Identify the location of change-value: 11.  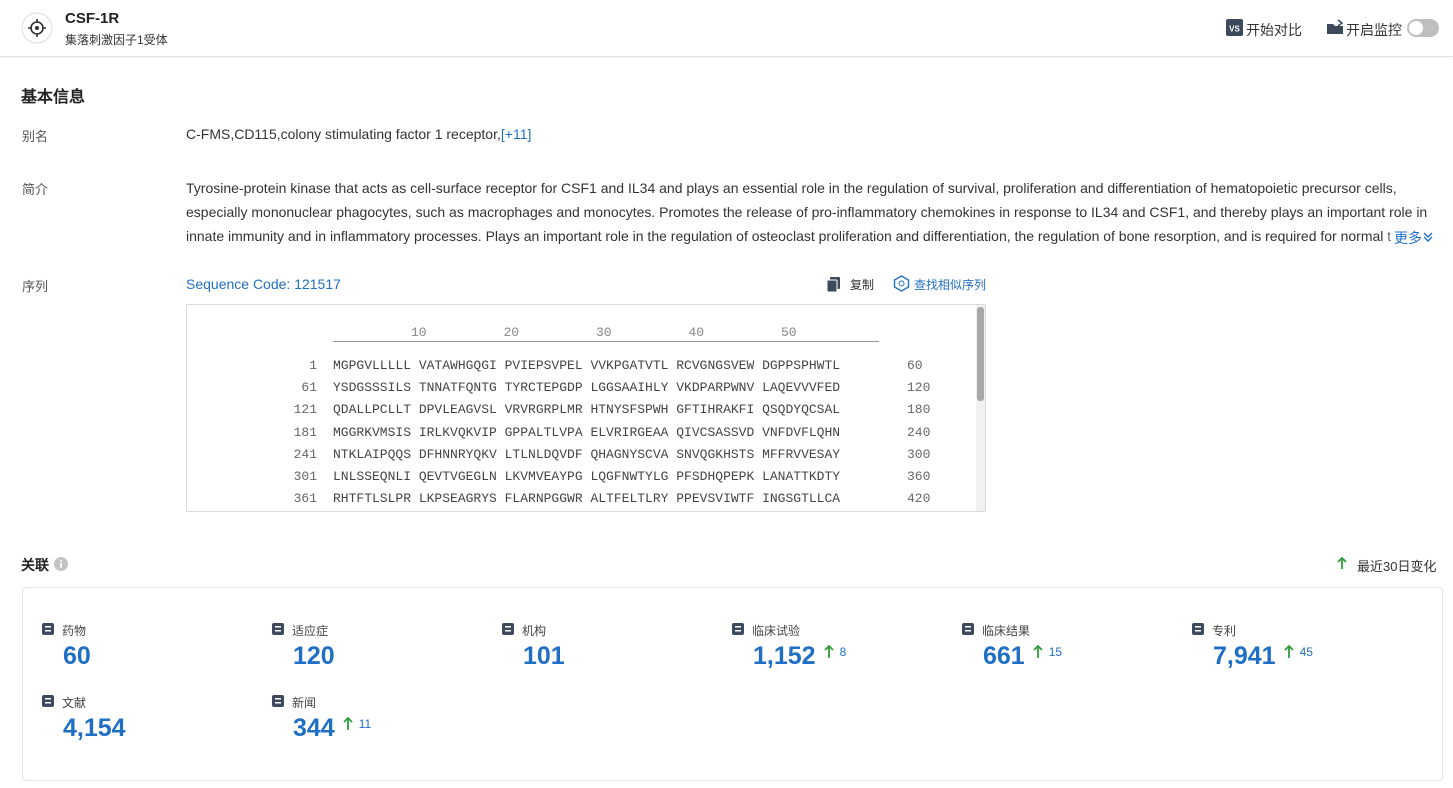
(365, 724).